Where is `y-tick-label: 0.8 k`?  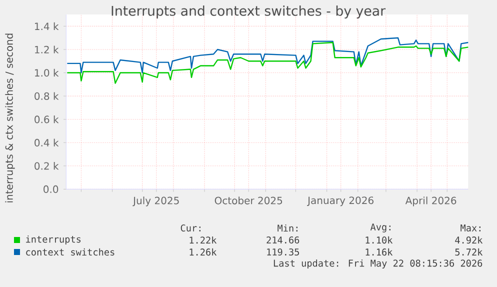 y-tick-label: 0.8 k is located at coordinates (46, 96).